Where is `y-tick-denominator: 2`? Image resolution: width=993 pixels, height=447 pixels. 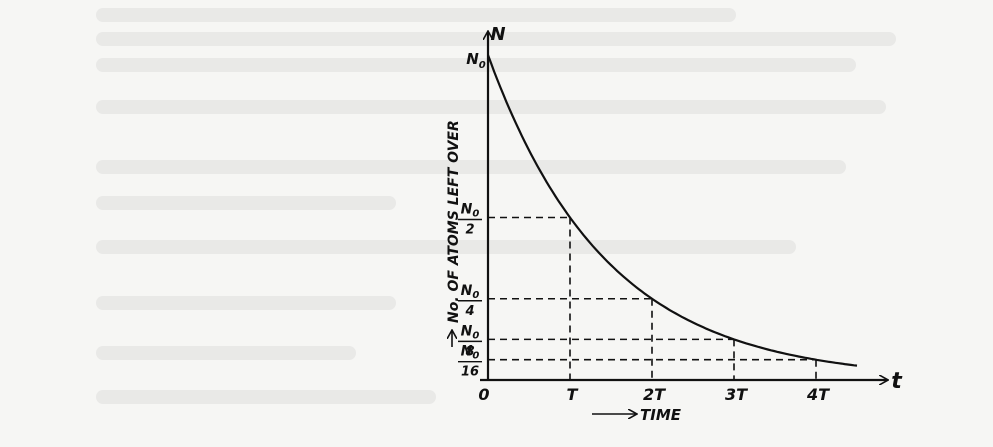 y-tick-denominator: 2 is located at coordinates (469, 230).